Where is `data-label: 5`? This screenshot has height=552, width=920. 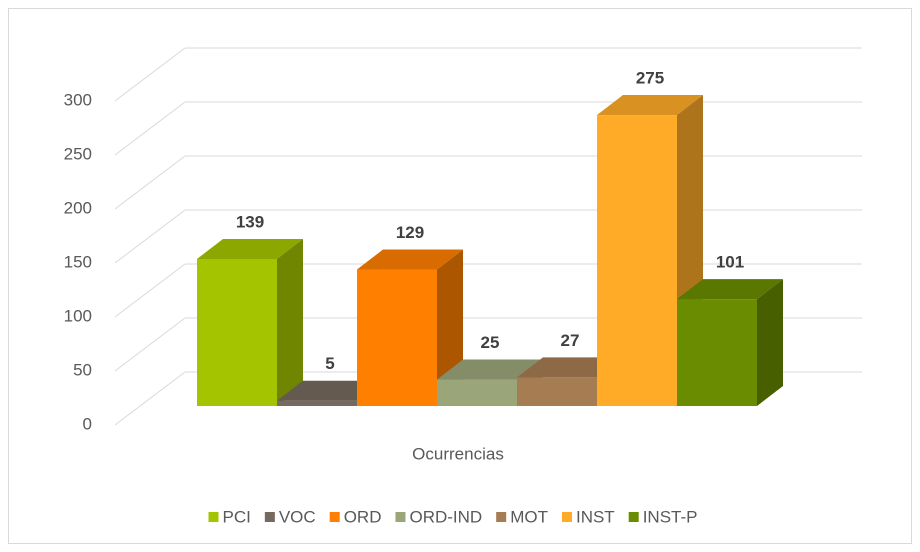
data-label: 5 is located at coordinates (329, 363).